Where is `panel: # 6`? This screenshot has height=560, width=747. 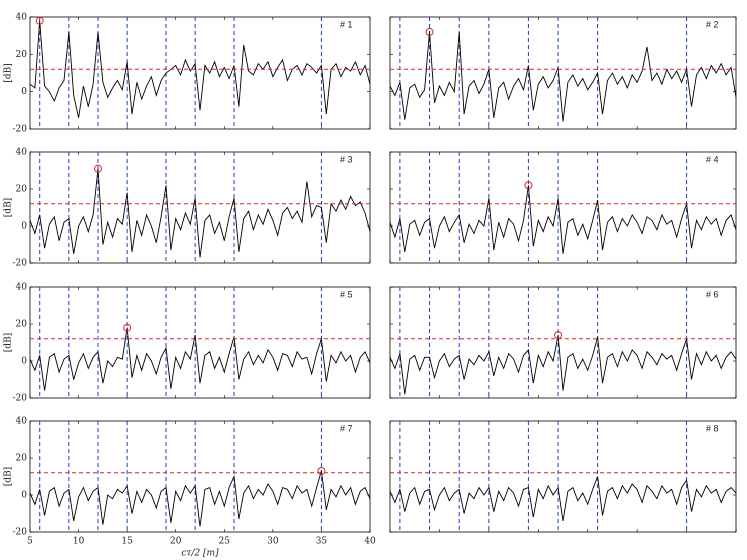 panel: # 6 is located at coordinates (563, 342).